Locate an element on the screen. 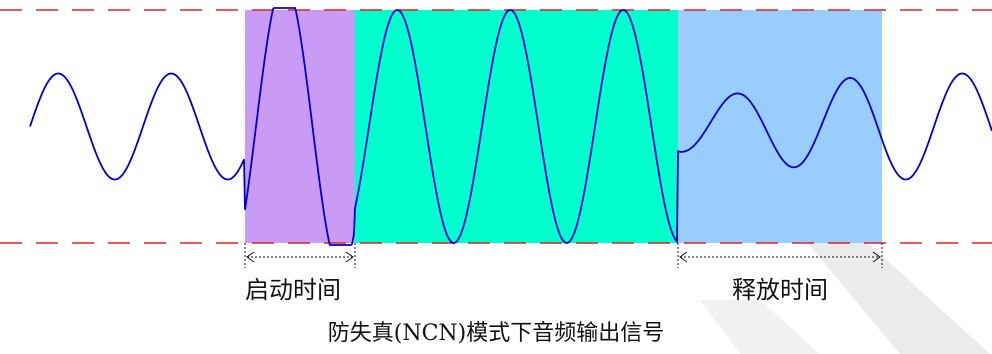  attack-time-label: 启动时间 is located at coordinates (293, 290).